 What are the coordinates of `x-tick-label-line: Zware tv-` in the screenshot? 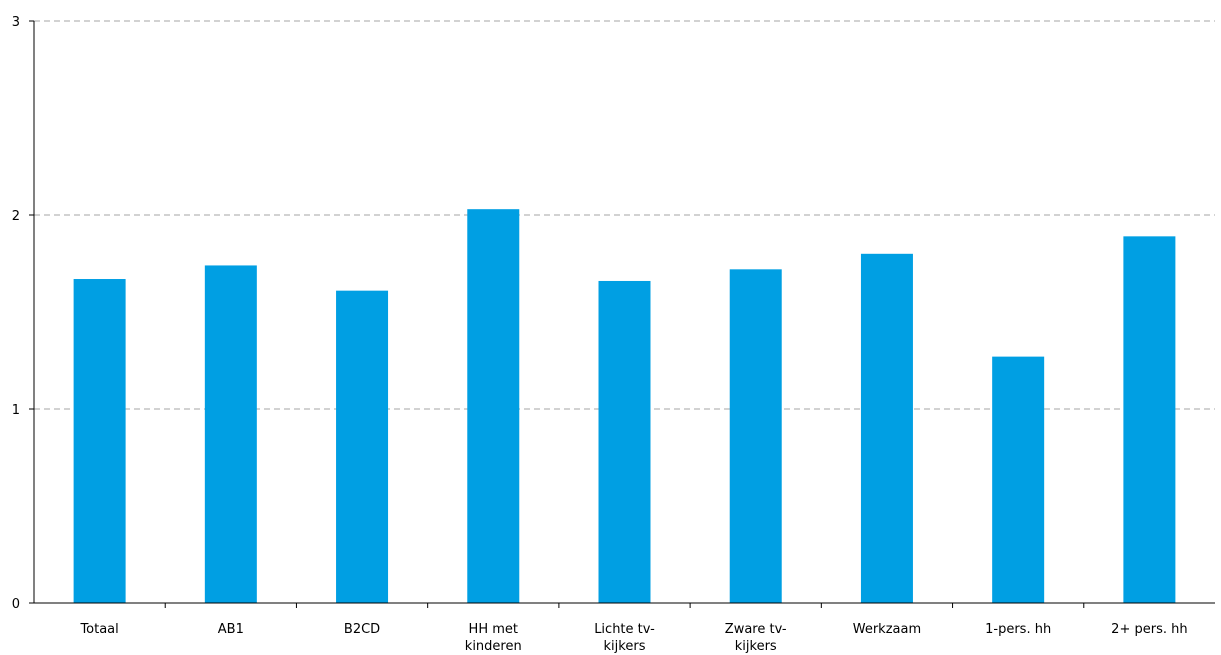 It's located at (756, 629).